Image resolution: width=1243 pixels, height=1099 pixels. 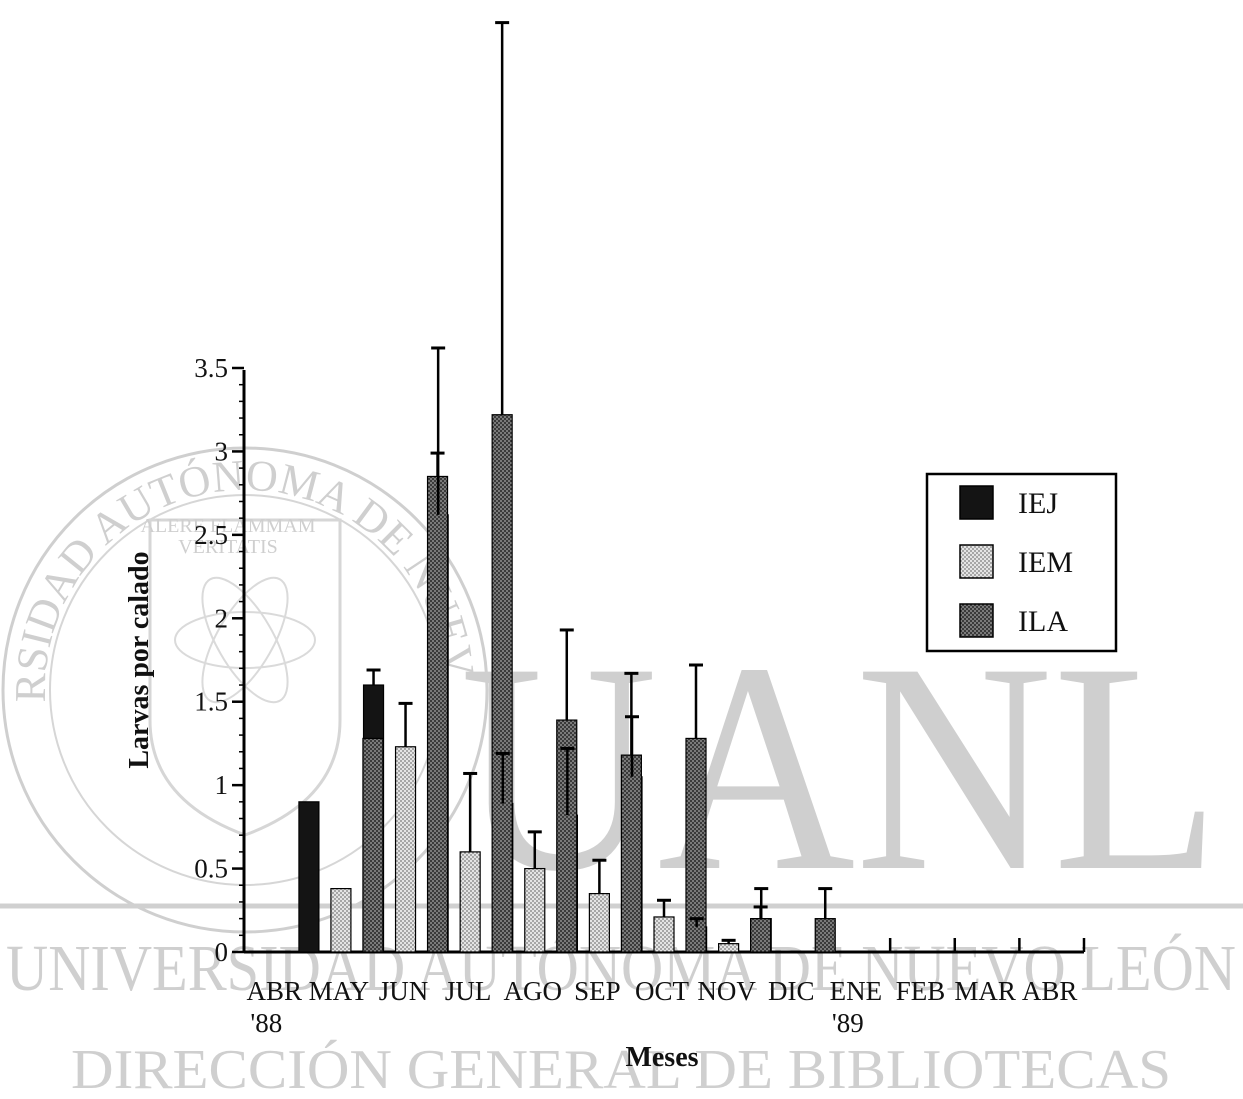 I want to click on x-tick-label: SEP, so click(x=597, y=991).